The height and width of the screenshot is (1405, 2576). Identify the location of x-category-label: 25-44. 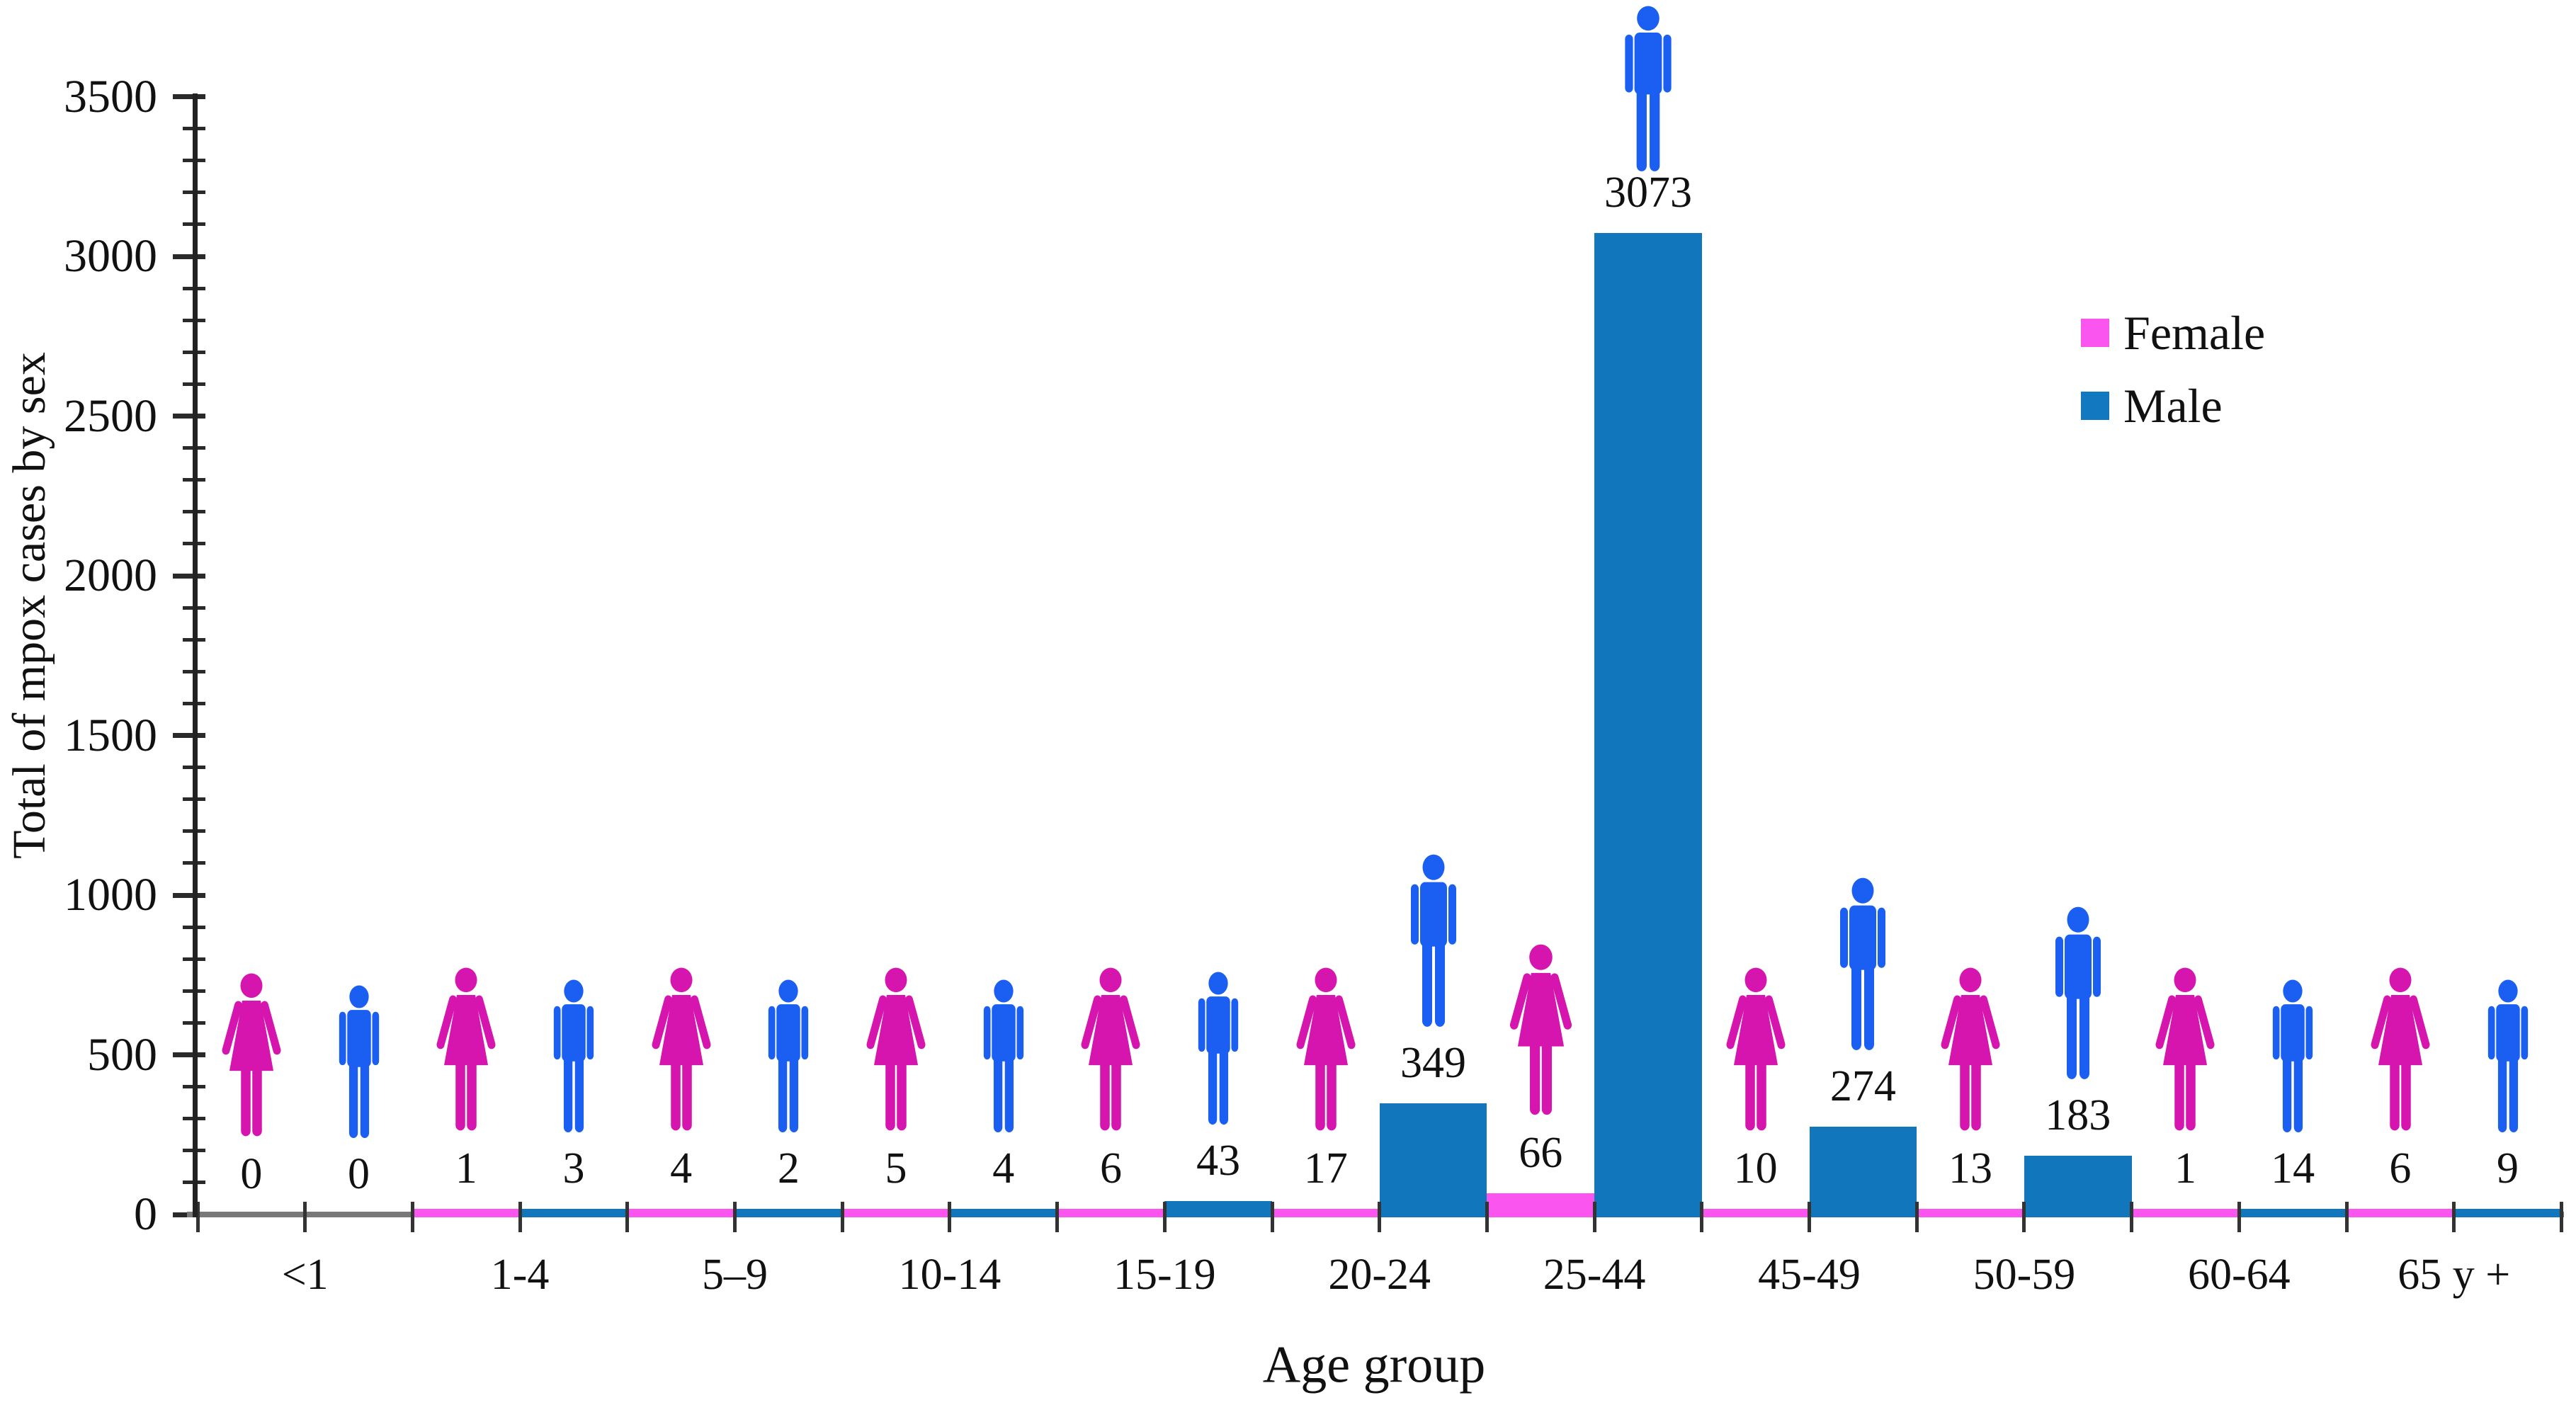
(1595, 1275).